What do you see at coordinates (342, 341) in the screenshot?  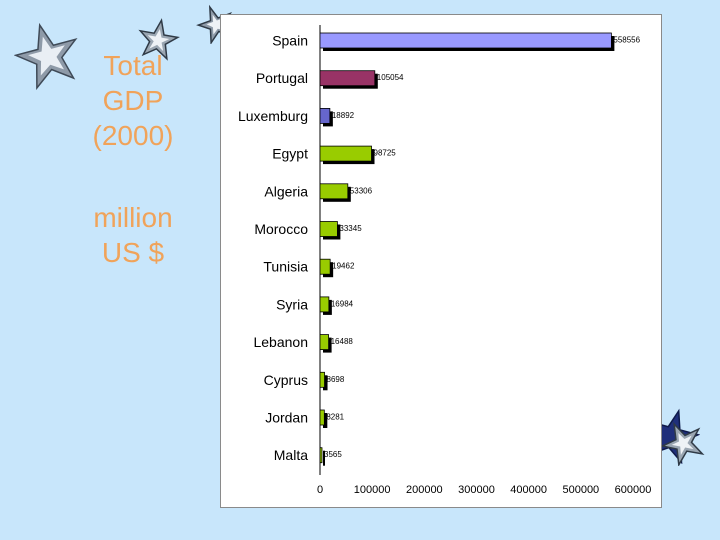 I see `data-label: 16488` at bounding box center [342, 341].